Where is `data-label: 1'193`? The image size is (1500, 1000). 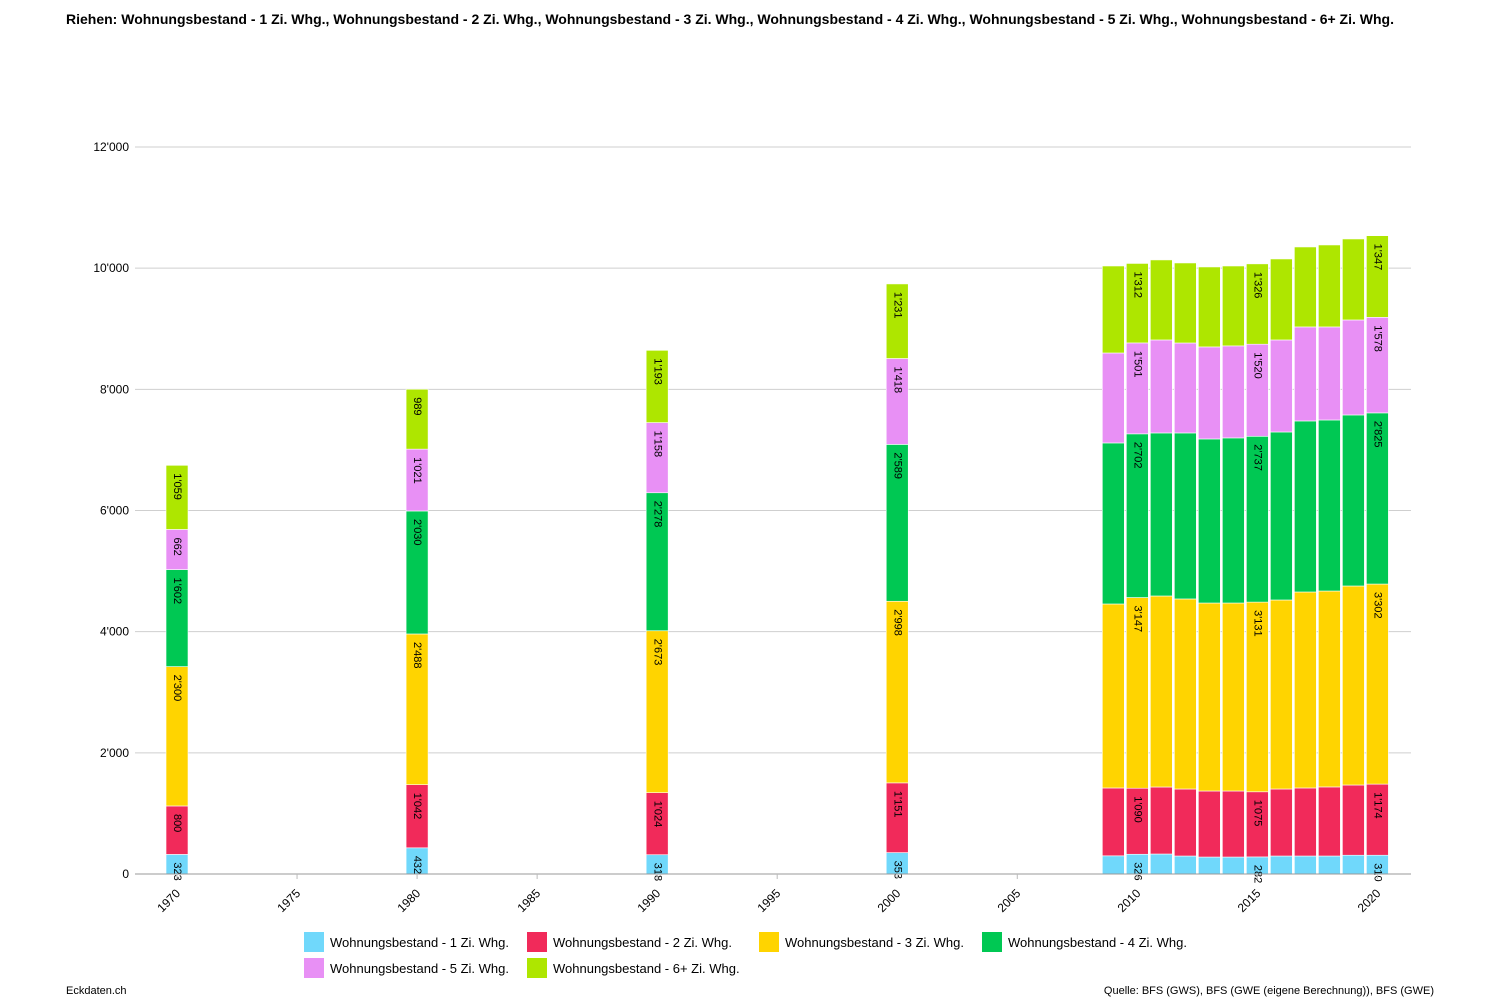 data-label: 1'193 is located at coordinates (657, 371).